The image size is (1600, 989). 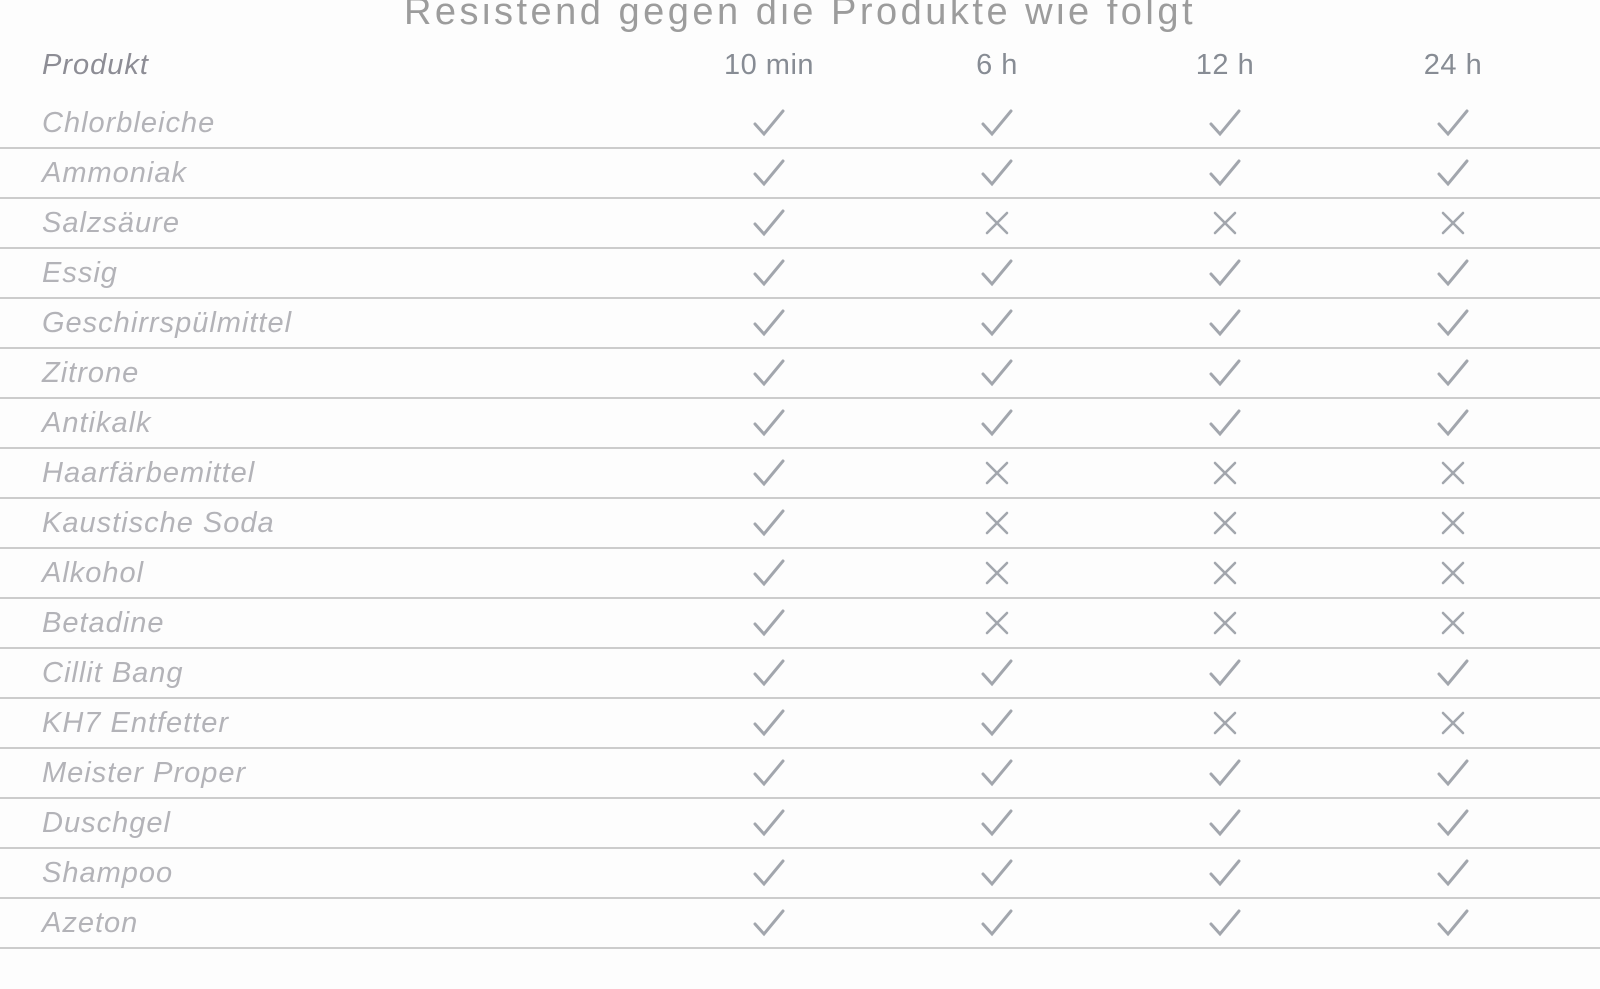 What do you see at coordinates (327, 373) in the screenshot?
I see `product-name: Zitrone` at bounding box center [327, 373].